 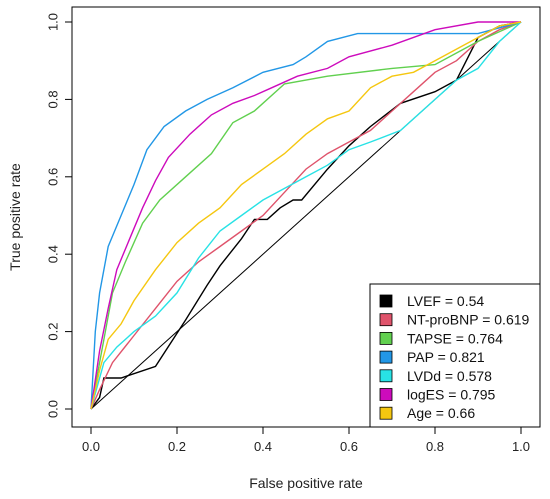 What do you see at coordinates (91, 446) in the screenshot?
I see `x-tick-label: 0.0` at bounding box center [91, 446].